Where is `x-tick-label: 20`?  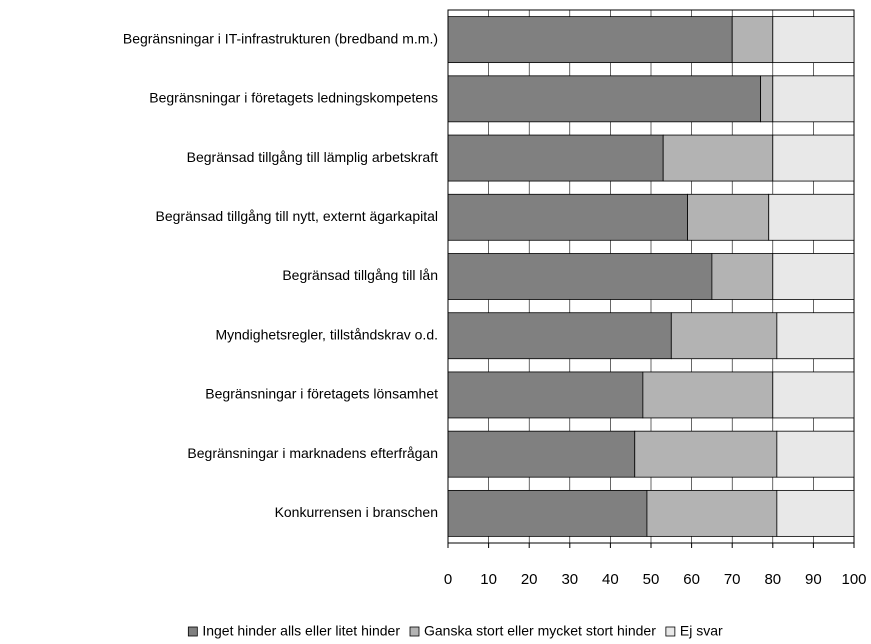
x-tick-label: 20 is located at coordinates (529, 579).